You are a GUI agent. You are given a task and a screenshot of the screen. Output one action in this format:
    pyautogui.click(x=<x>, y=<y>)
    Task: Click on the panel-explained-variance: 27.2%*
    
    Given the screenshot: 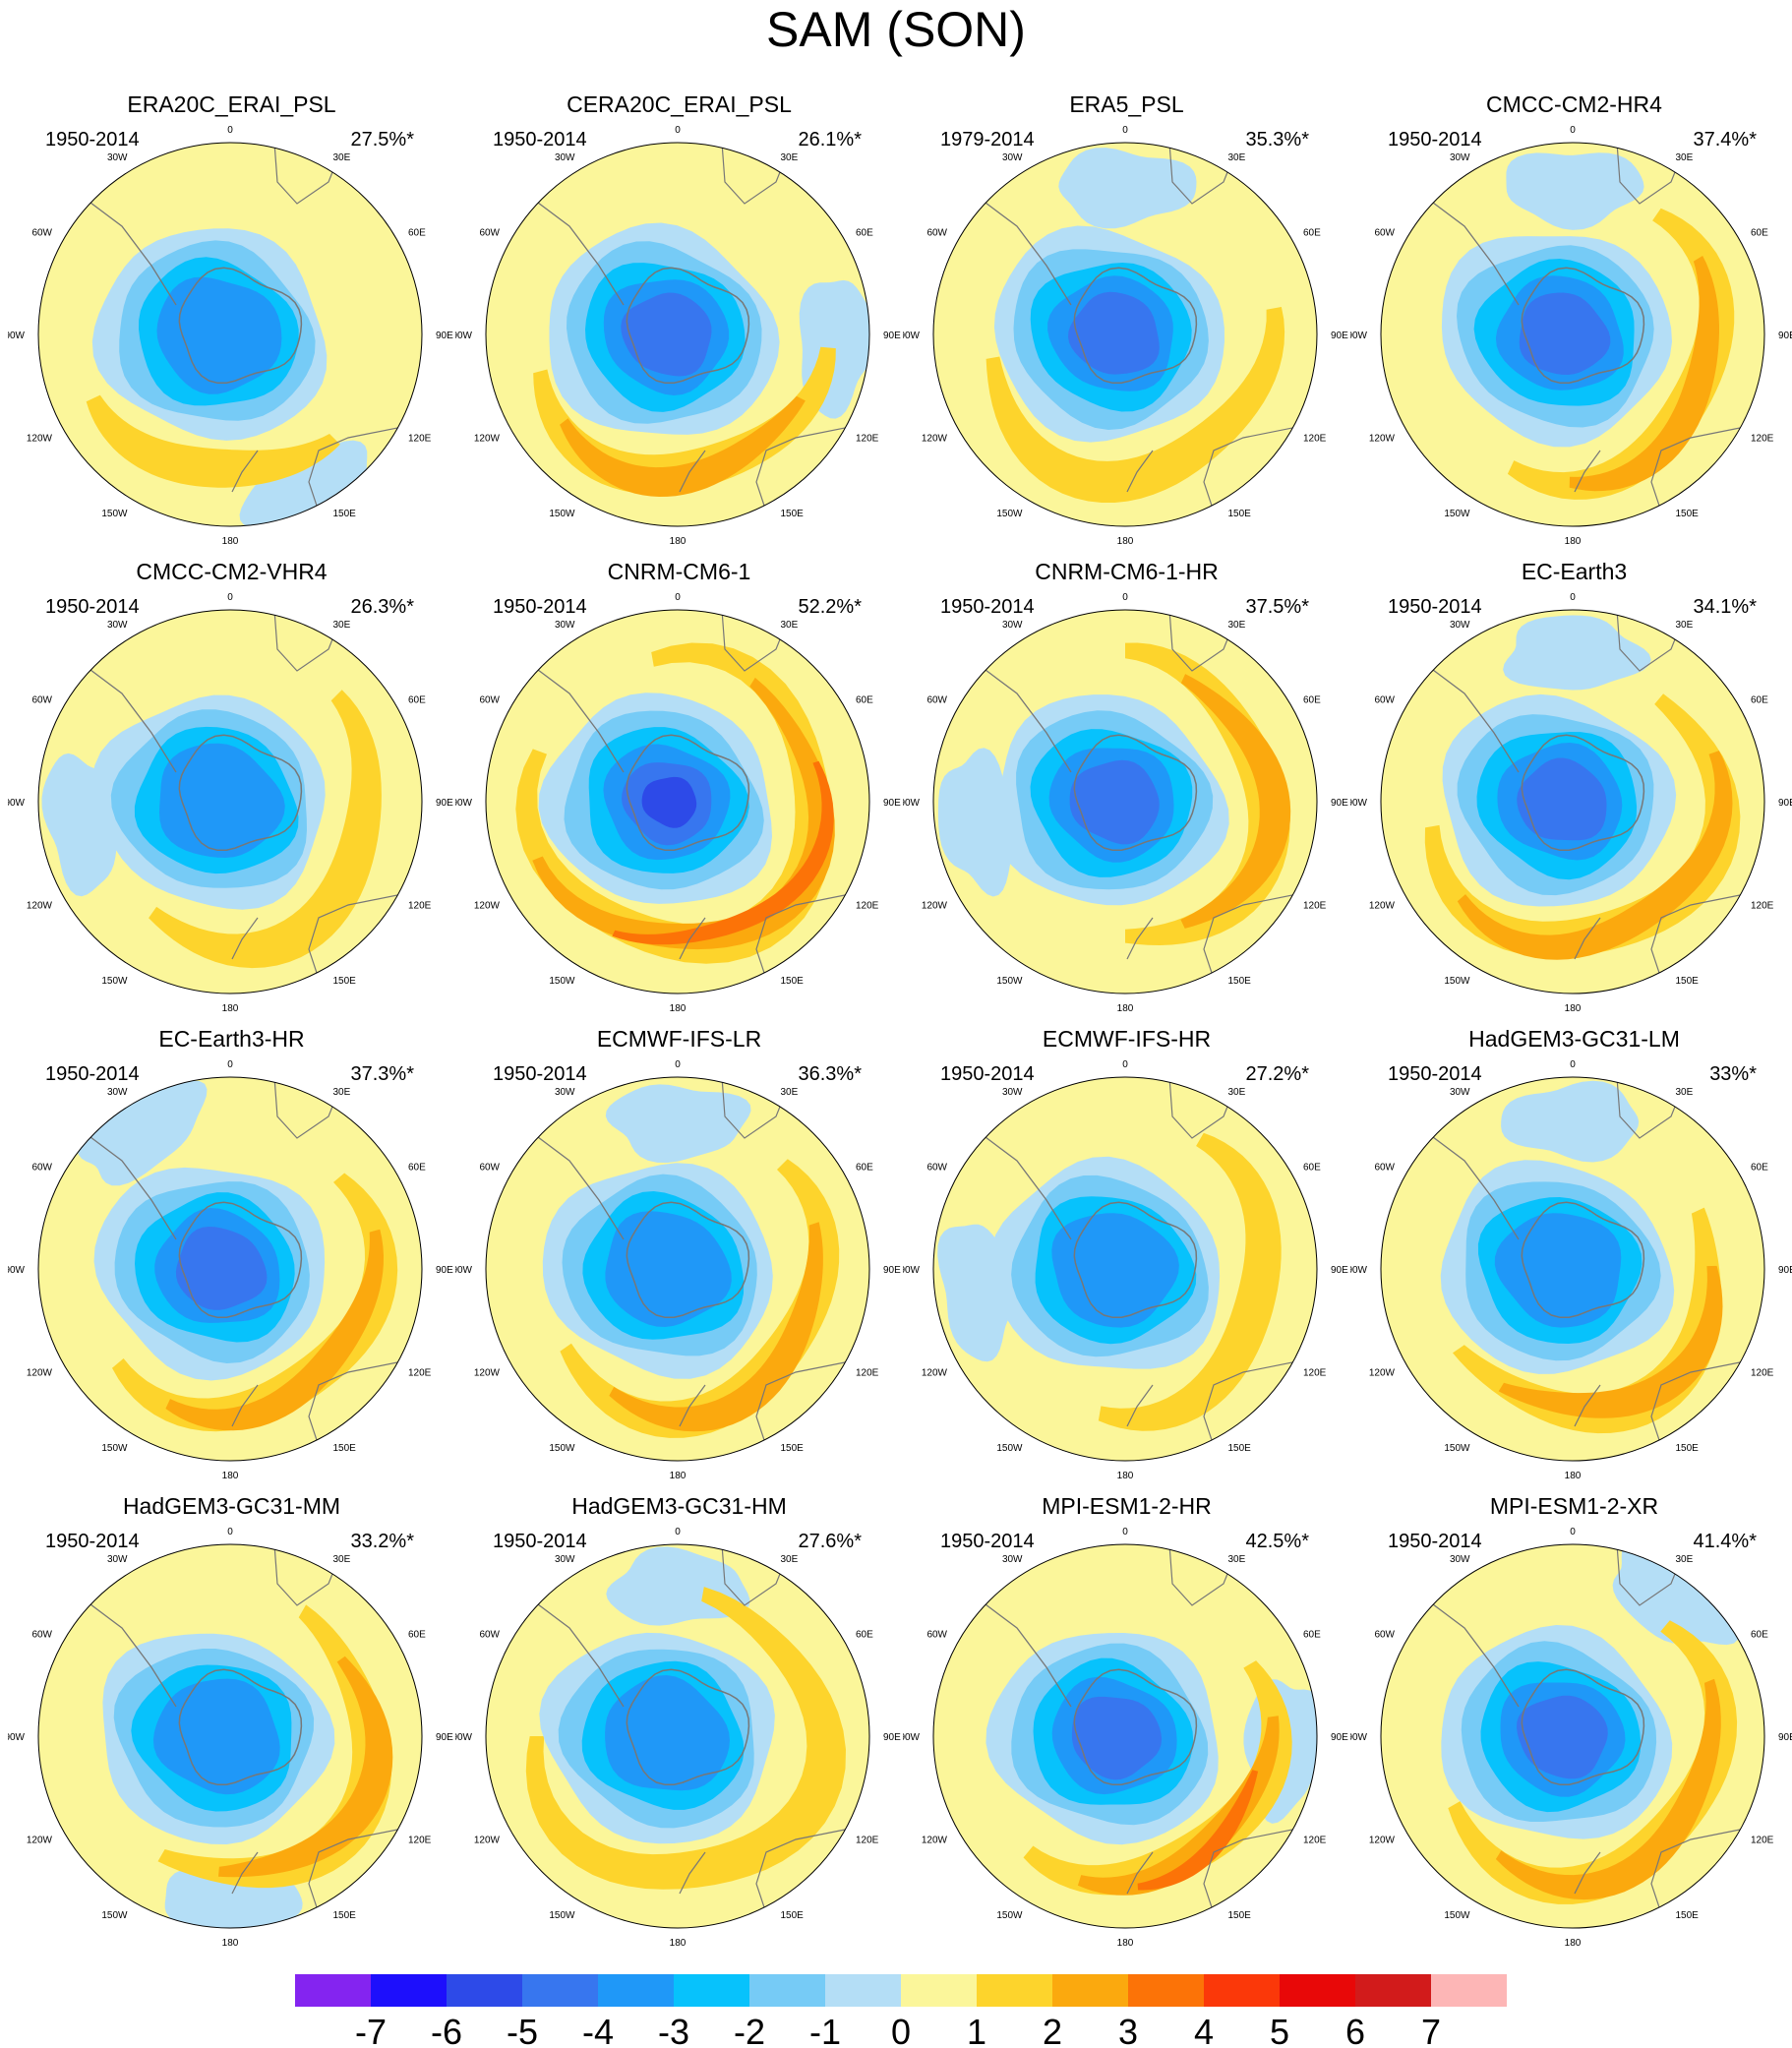 What is the action you would take?
    pyautogui.click(x=1277, y=1074)
    